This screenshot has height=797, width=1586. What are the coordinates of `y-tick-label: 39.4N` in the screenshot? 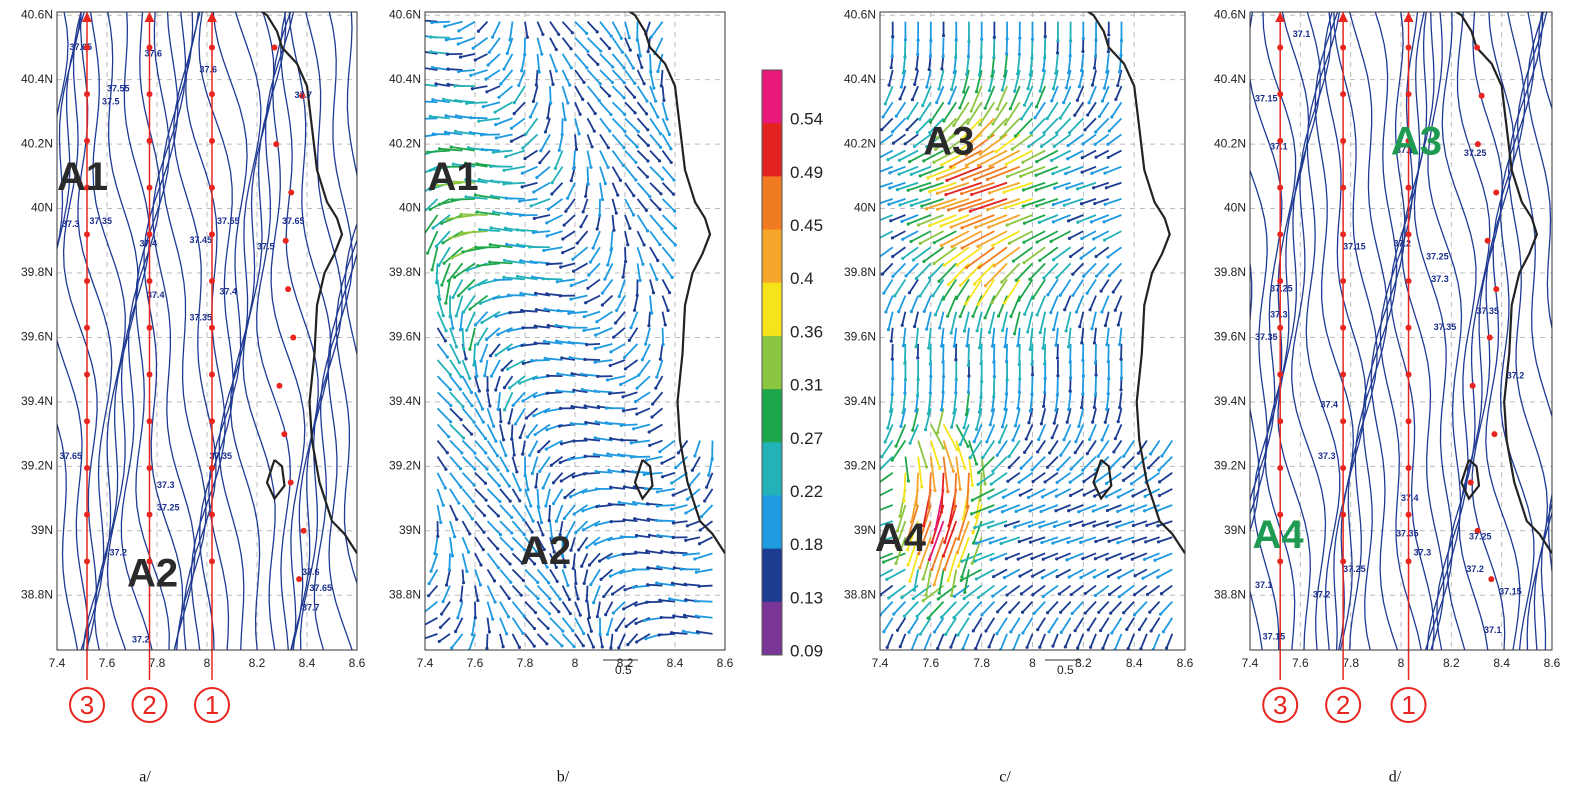 It's located at (860, 401).